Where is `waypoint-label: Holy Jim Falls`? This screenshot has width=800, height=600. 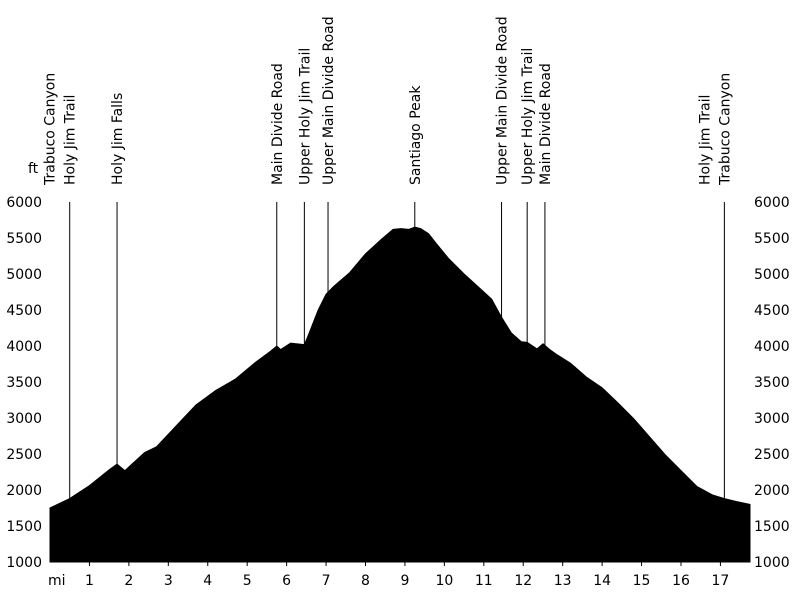 waypoint-label: Holy Jim Falls is located at coordinates (118, 139).